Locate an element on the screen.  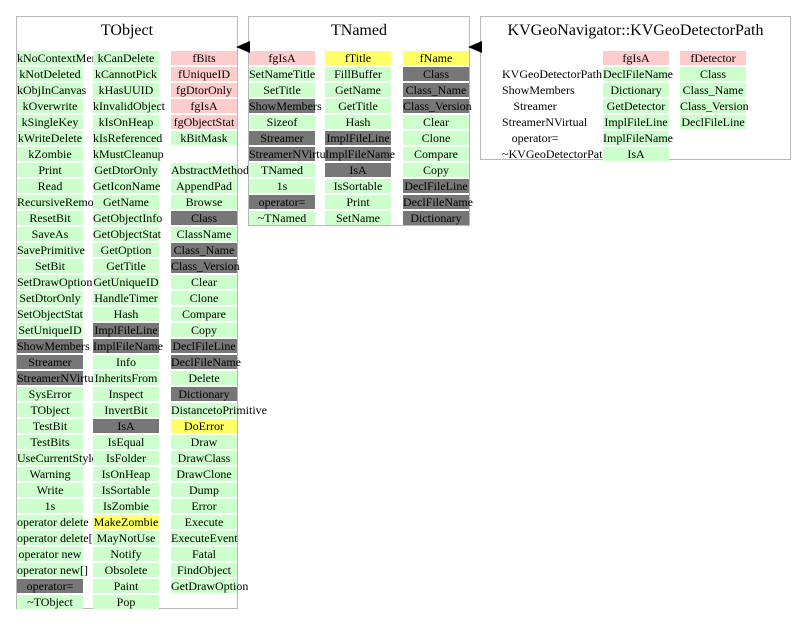
tnamed-member: 1s is located at coordinates (282, 186).